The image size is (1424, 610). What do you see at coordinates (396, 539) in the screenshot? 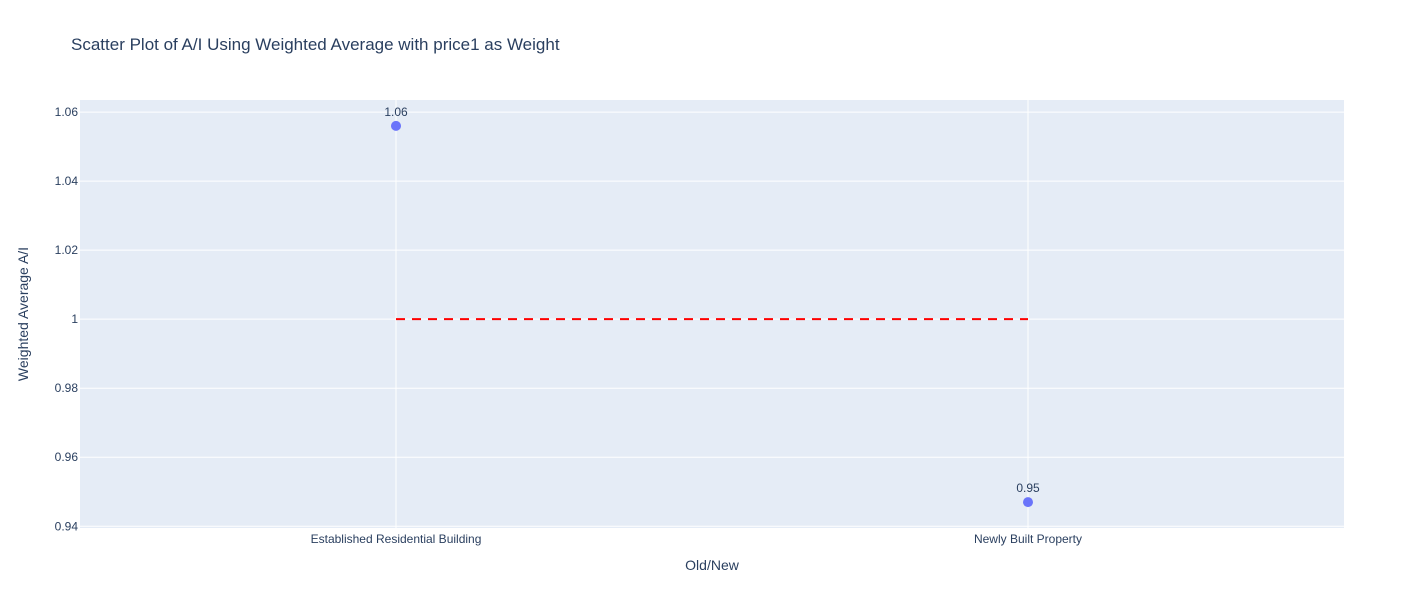
I see `x-tick-label: Established Residential Building` at bounding box center [396, 539].